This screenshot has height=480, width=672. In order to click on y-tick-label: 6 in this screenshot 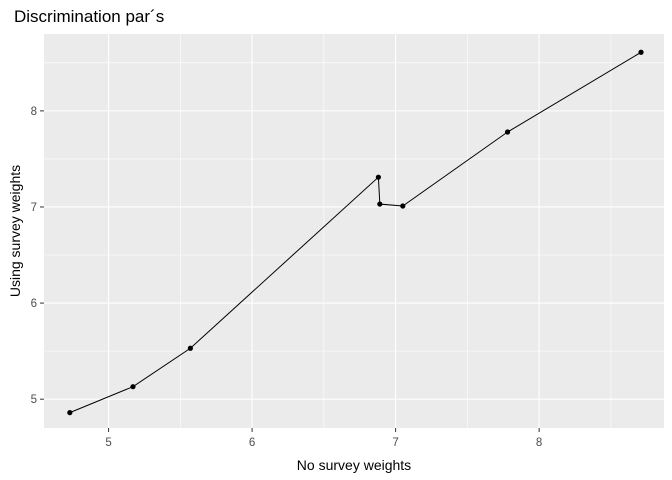, I will do `click(34, 304)`.